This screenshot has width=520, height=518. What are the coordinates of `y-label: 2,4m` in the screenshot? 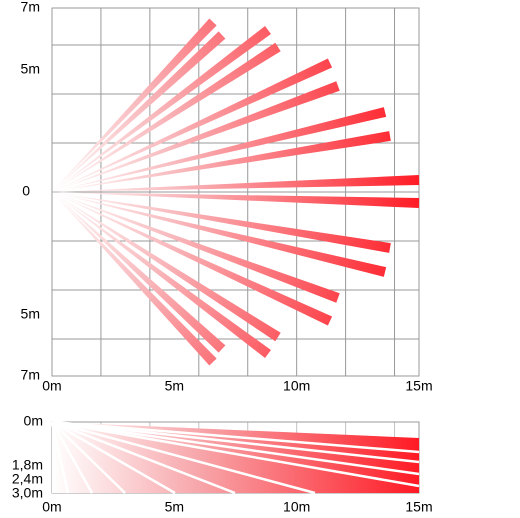 It's located at (27, 479).